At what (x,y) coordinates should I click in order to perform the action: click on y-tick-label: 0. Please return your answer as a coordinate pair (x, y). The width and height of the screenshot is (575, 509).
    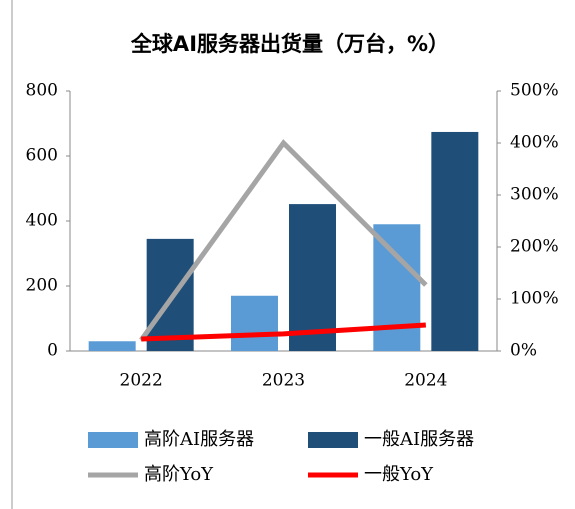
    Looking at the image, I should click on (52, 351).